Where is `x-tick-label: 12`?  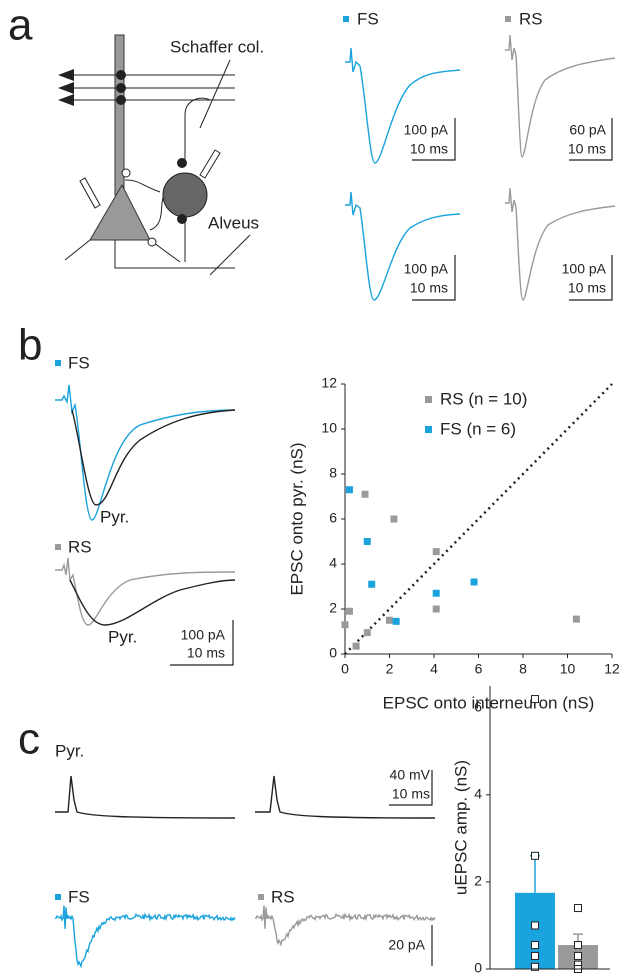 x-tick-label: 12 is located at coordinates (612, 669).